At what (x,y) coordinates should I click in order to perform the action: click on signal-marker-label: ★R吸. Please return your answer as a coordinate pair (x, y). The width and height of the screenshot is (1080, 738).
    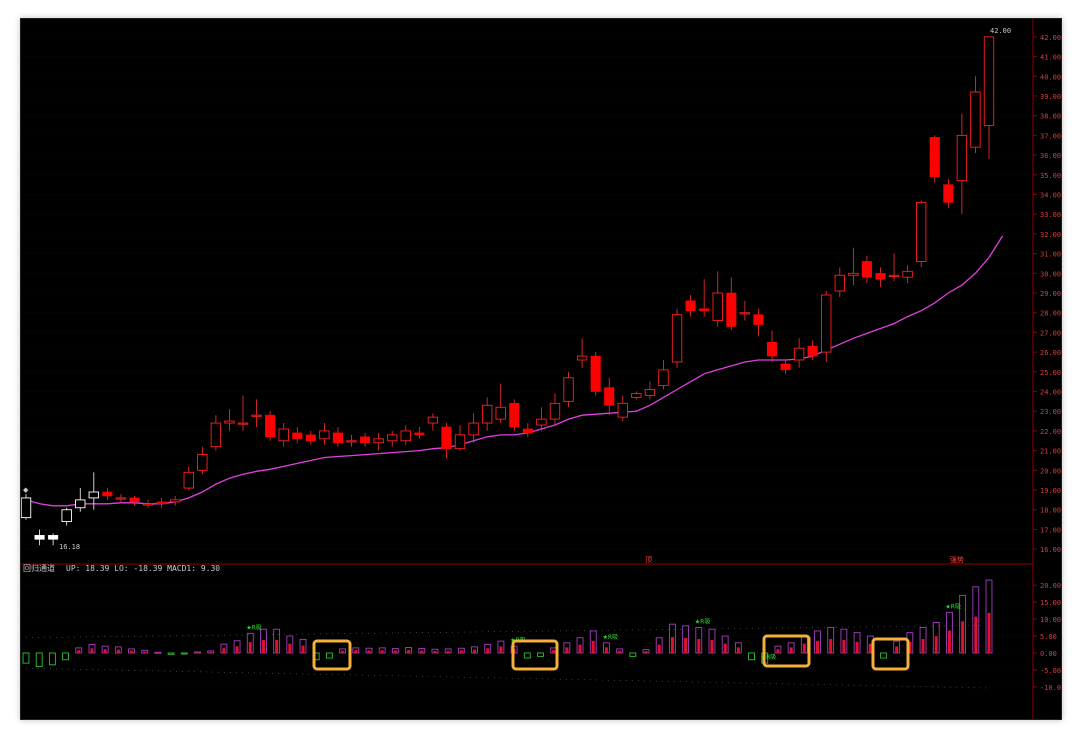
    Looking at the image, I should click on (953, 606).